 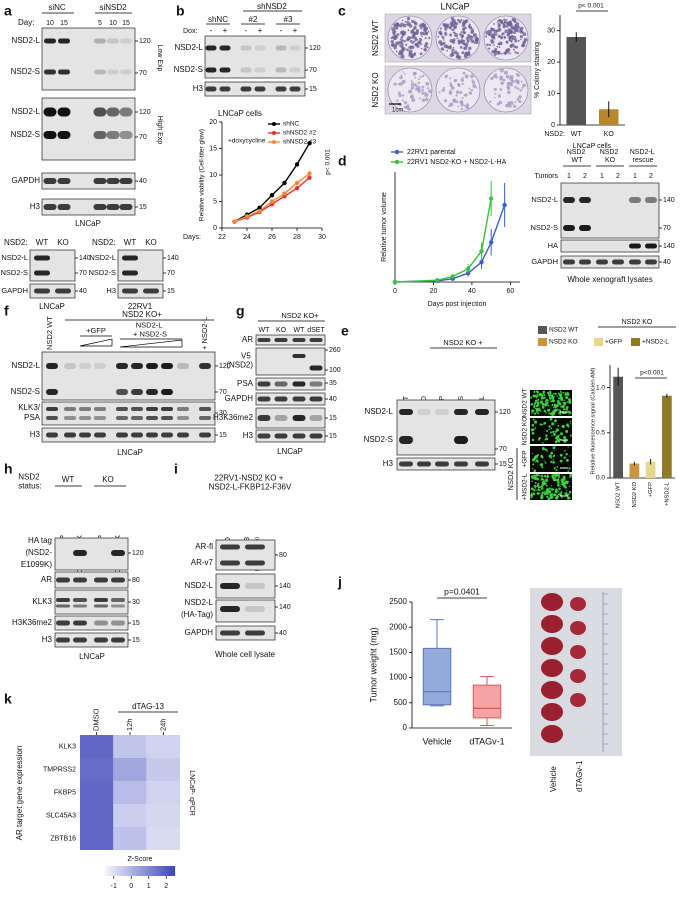 What do you see at coordinates (333, 383) in the screenshot?
I see `mw-marker: 35` at bounding box center [333, 383].